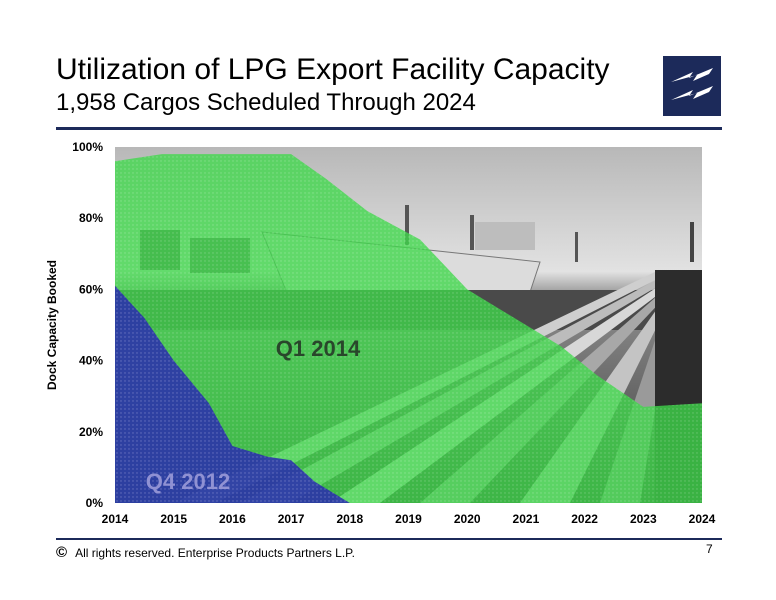 The width and height of the screenshot is (776, 600). I want to click on x-tick-label: 2024, so click(702, 519).